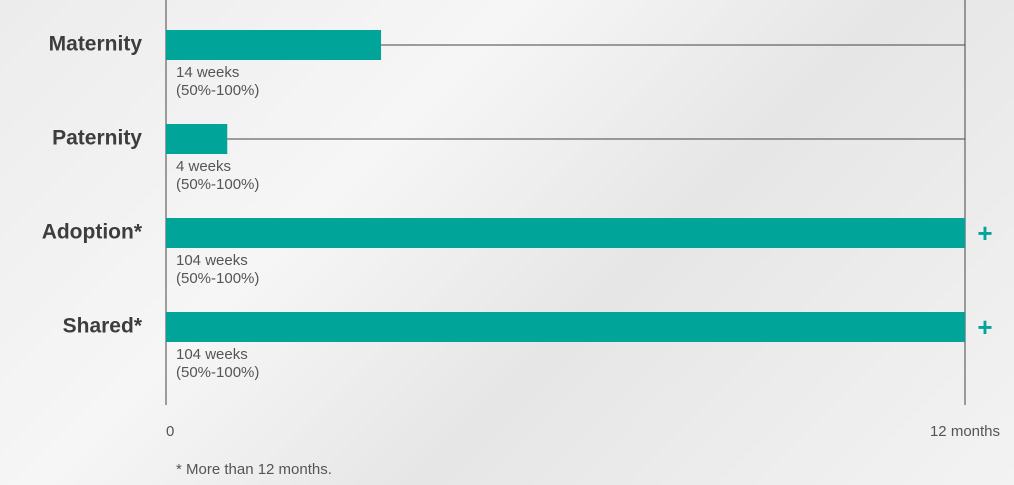  Describe the element at coordinates (207, 72) in the screenshot. I see `value-label: 14 weeks` at that location.